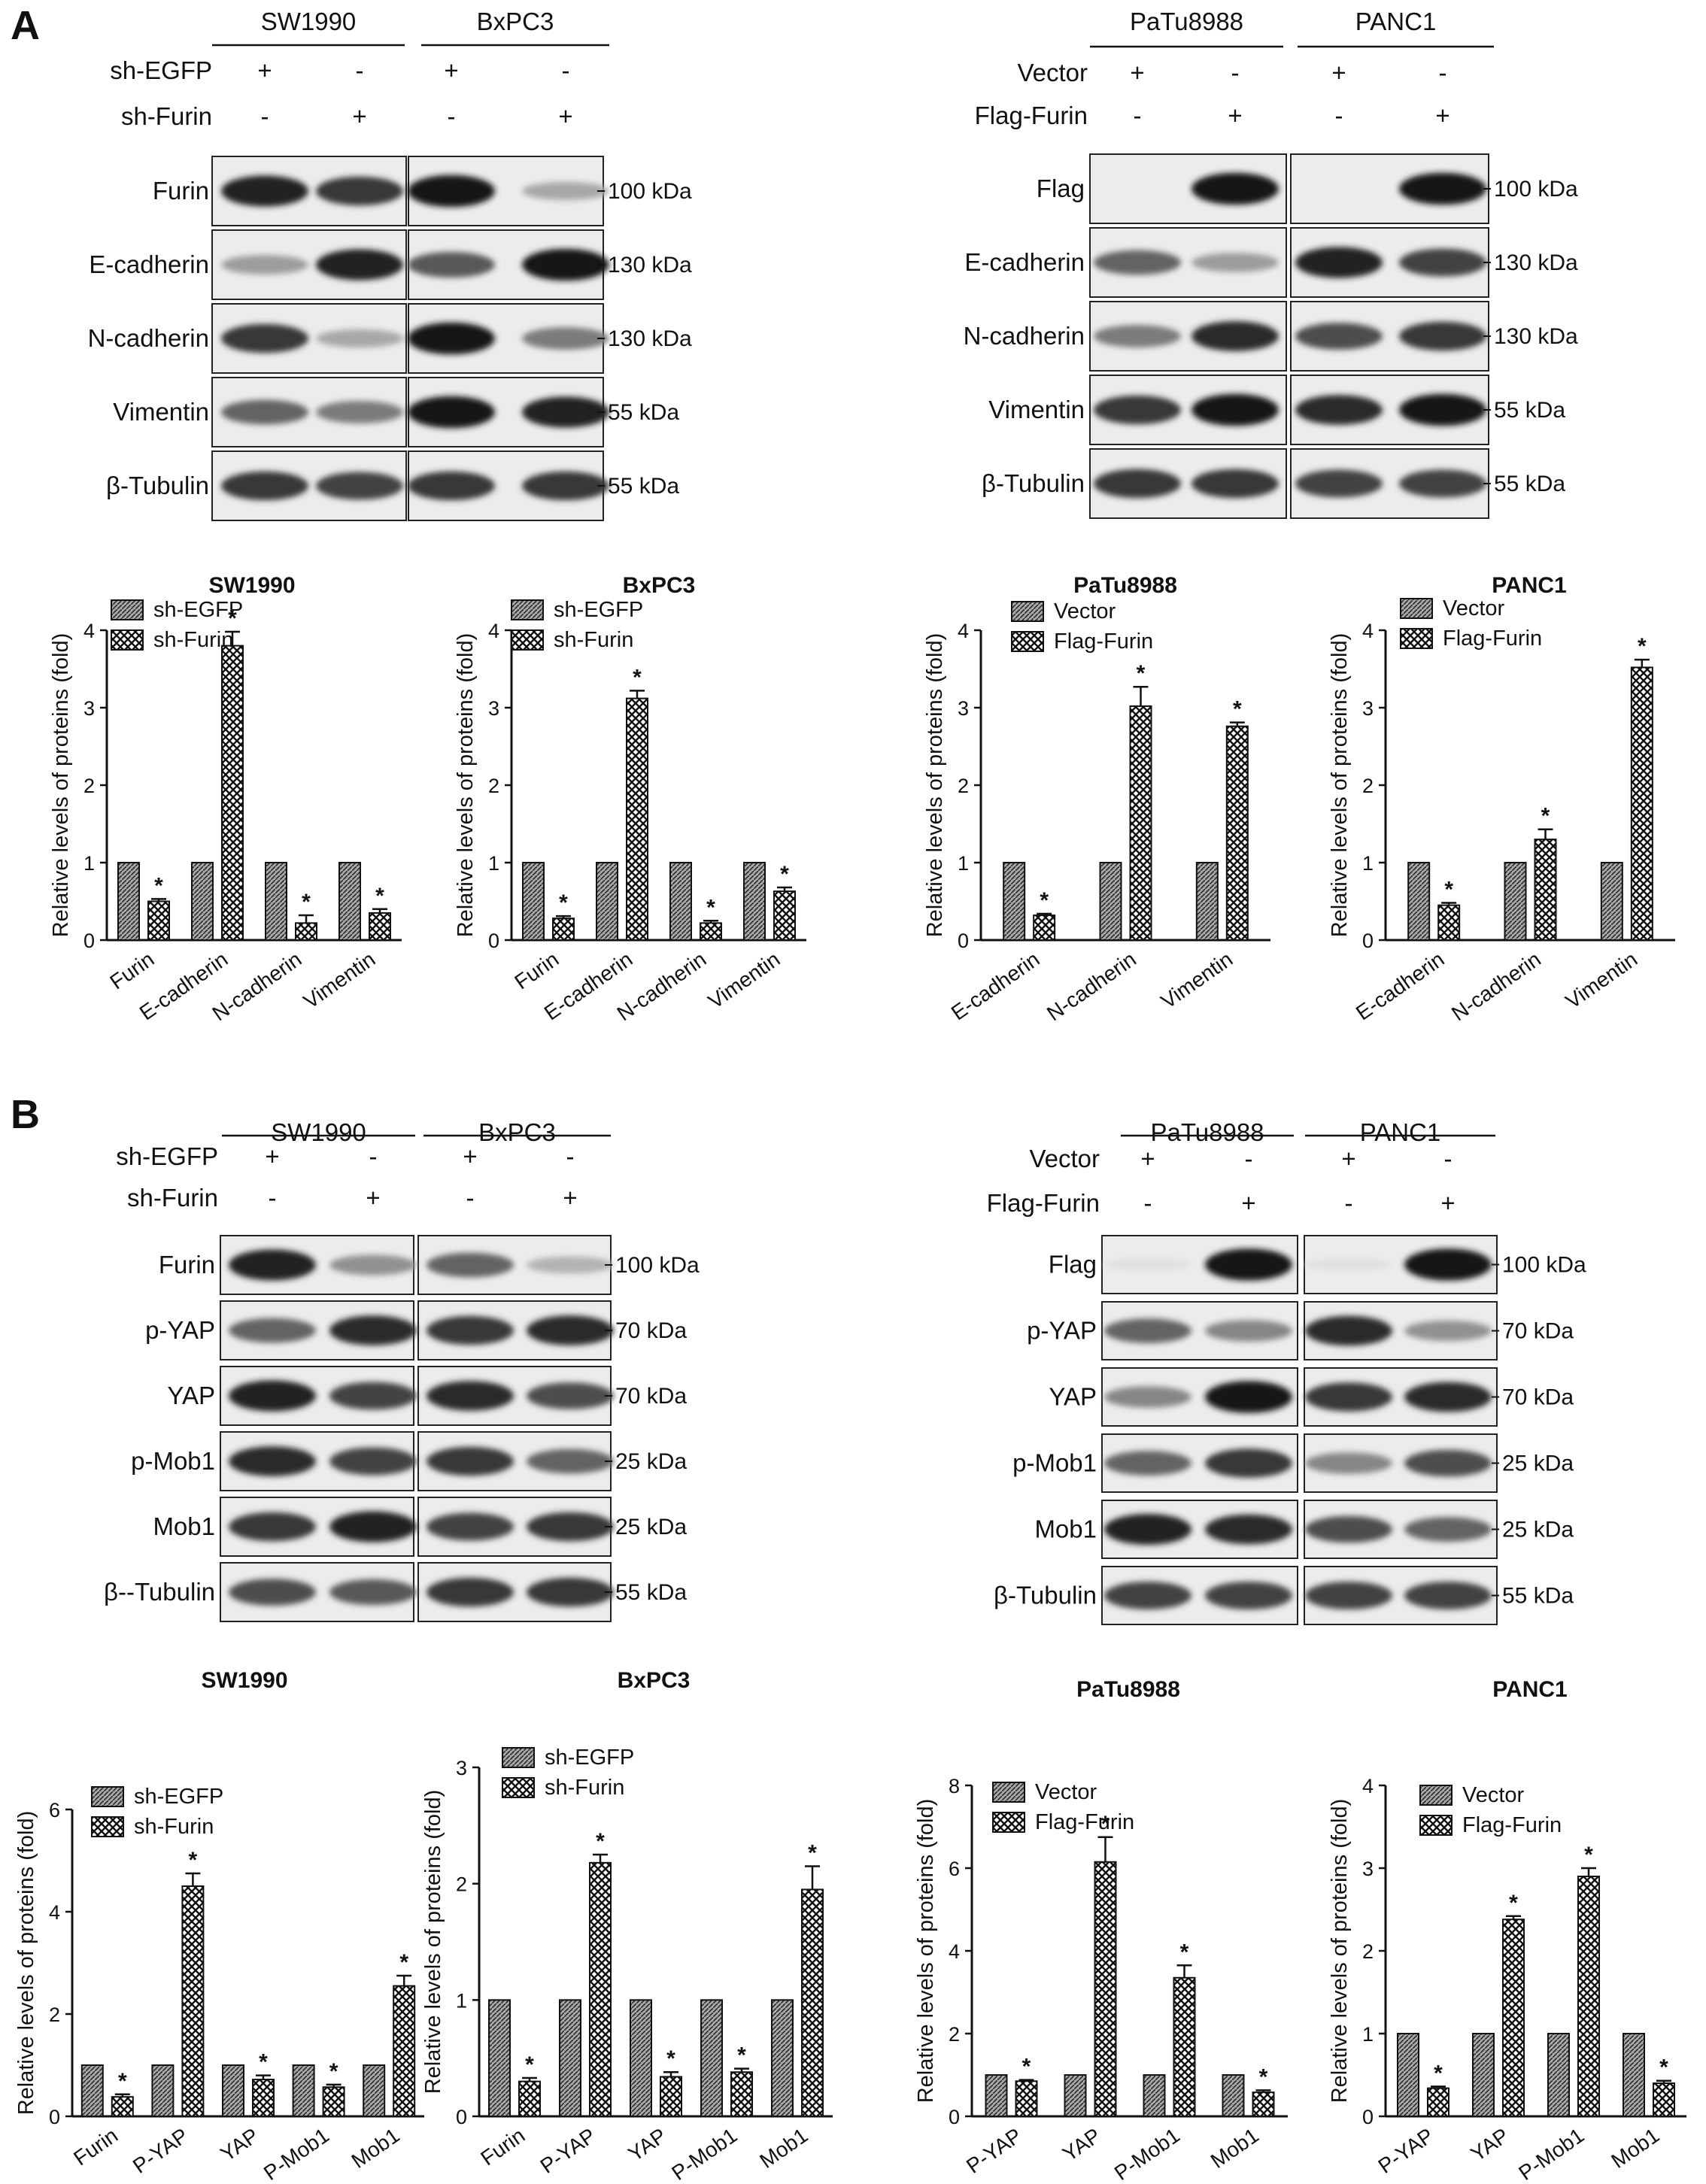  Describe the element at coordinates (651, 1461) in the screenshot. I see `molecular-weight-marker: 25 kDa` at that location.